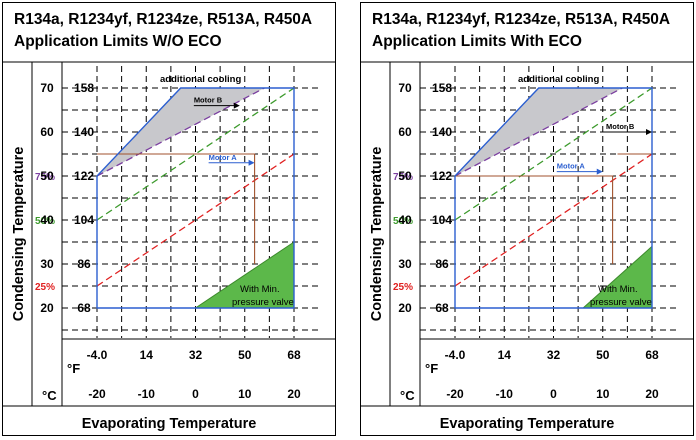  What do you see at coordinates (118, 41) in the screenshot?
I see `chart-subtitle: Application Limits W/O ECO` at bounding box center [118, 41].